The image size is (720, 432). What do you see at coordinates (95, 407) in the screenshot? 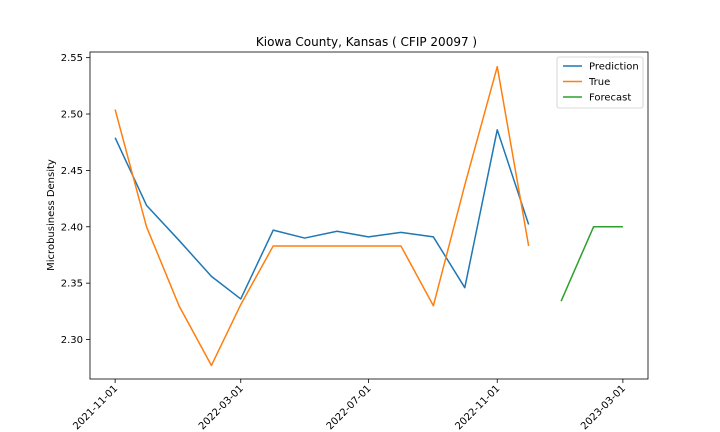
I see `x-tick-label: 2021-11-01` at bounding box center [95, 407].